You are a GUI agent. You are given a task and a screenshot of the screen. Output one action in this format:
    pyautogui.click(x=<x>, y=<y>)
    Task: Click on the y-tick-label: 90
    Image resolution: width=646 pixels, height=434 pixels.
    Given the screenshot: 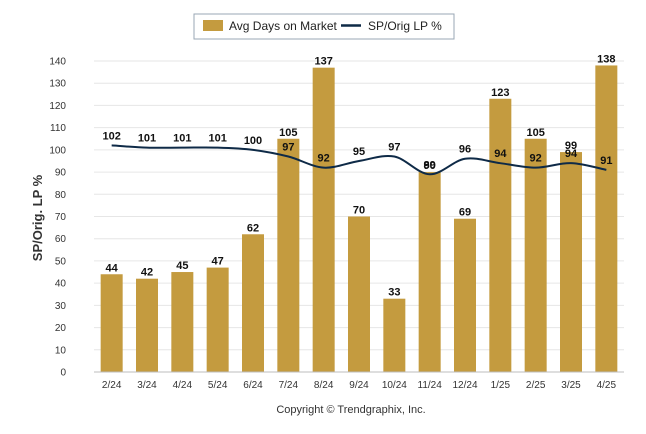 What is the action you would take?
    pyautogui.click(x=61, y=173)
    